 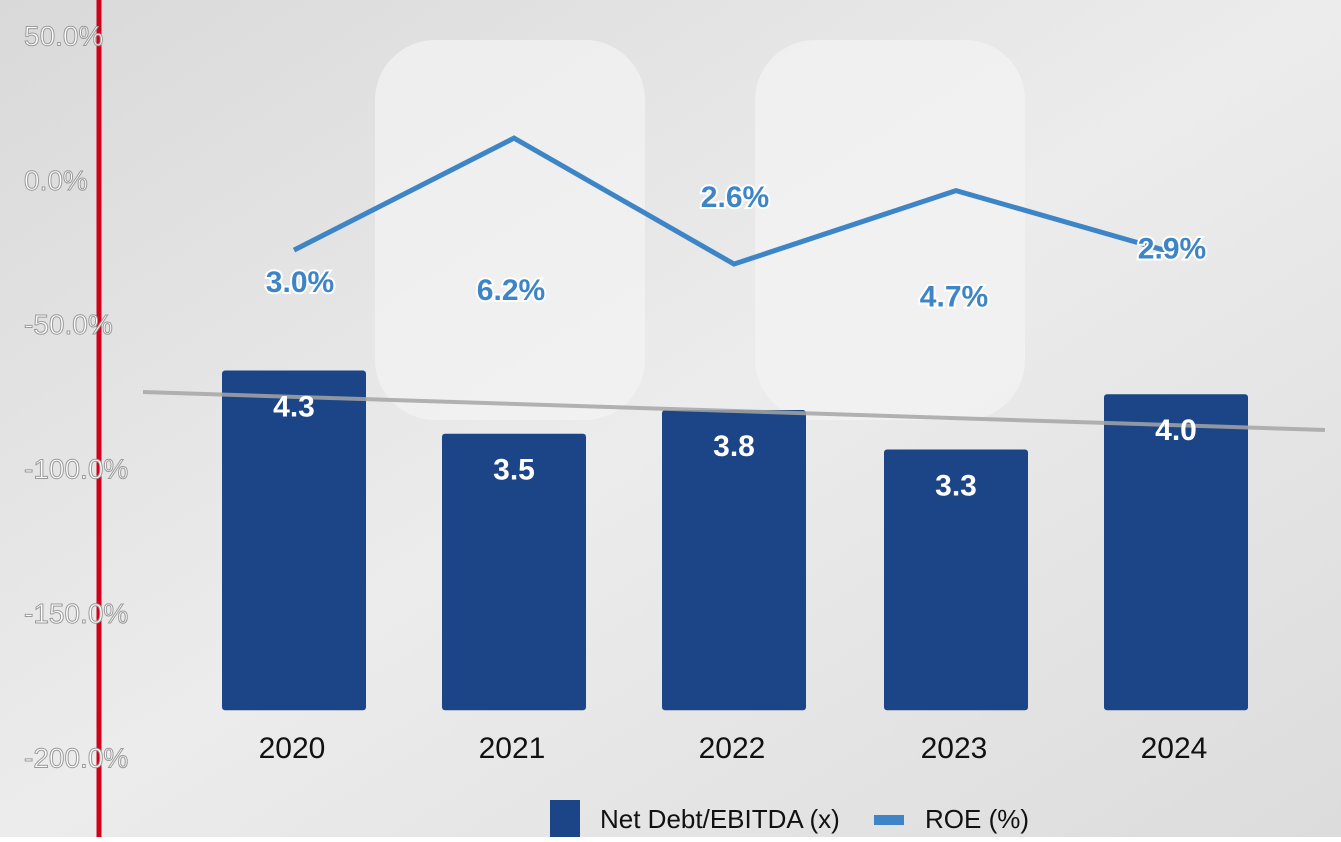 I want to click on line-value-label: 2.9%, so click(x=1172, y=249).